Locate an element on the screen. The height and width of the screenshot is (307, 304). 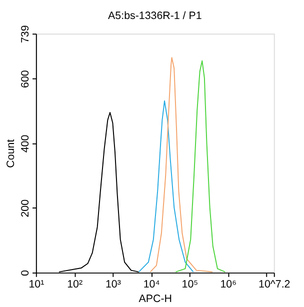
x-tick-label: 10² is located at coordinates (75, 284).